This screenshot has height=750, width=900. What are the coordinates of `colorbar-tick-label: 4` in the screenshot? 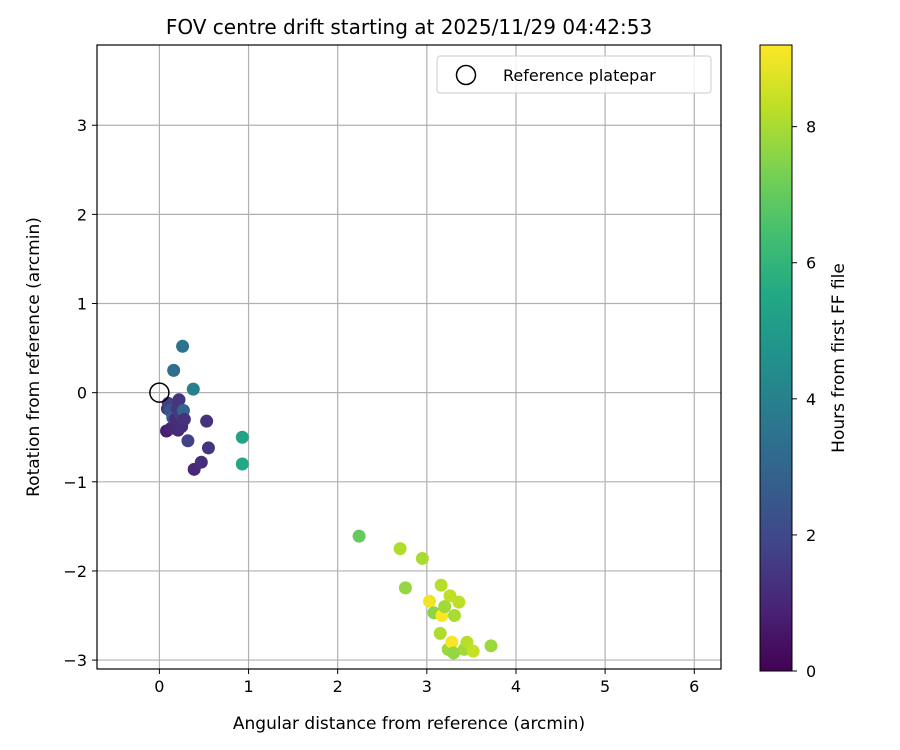 It's located at (811, 399).